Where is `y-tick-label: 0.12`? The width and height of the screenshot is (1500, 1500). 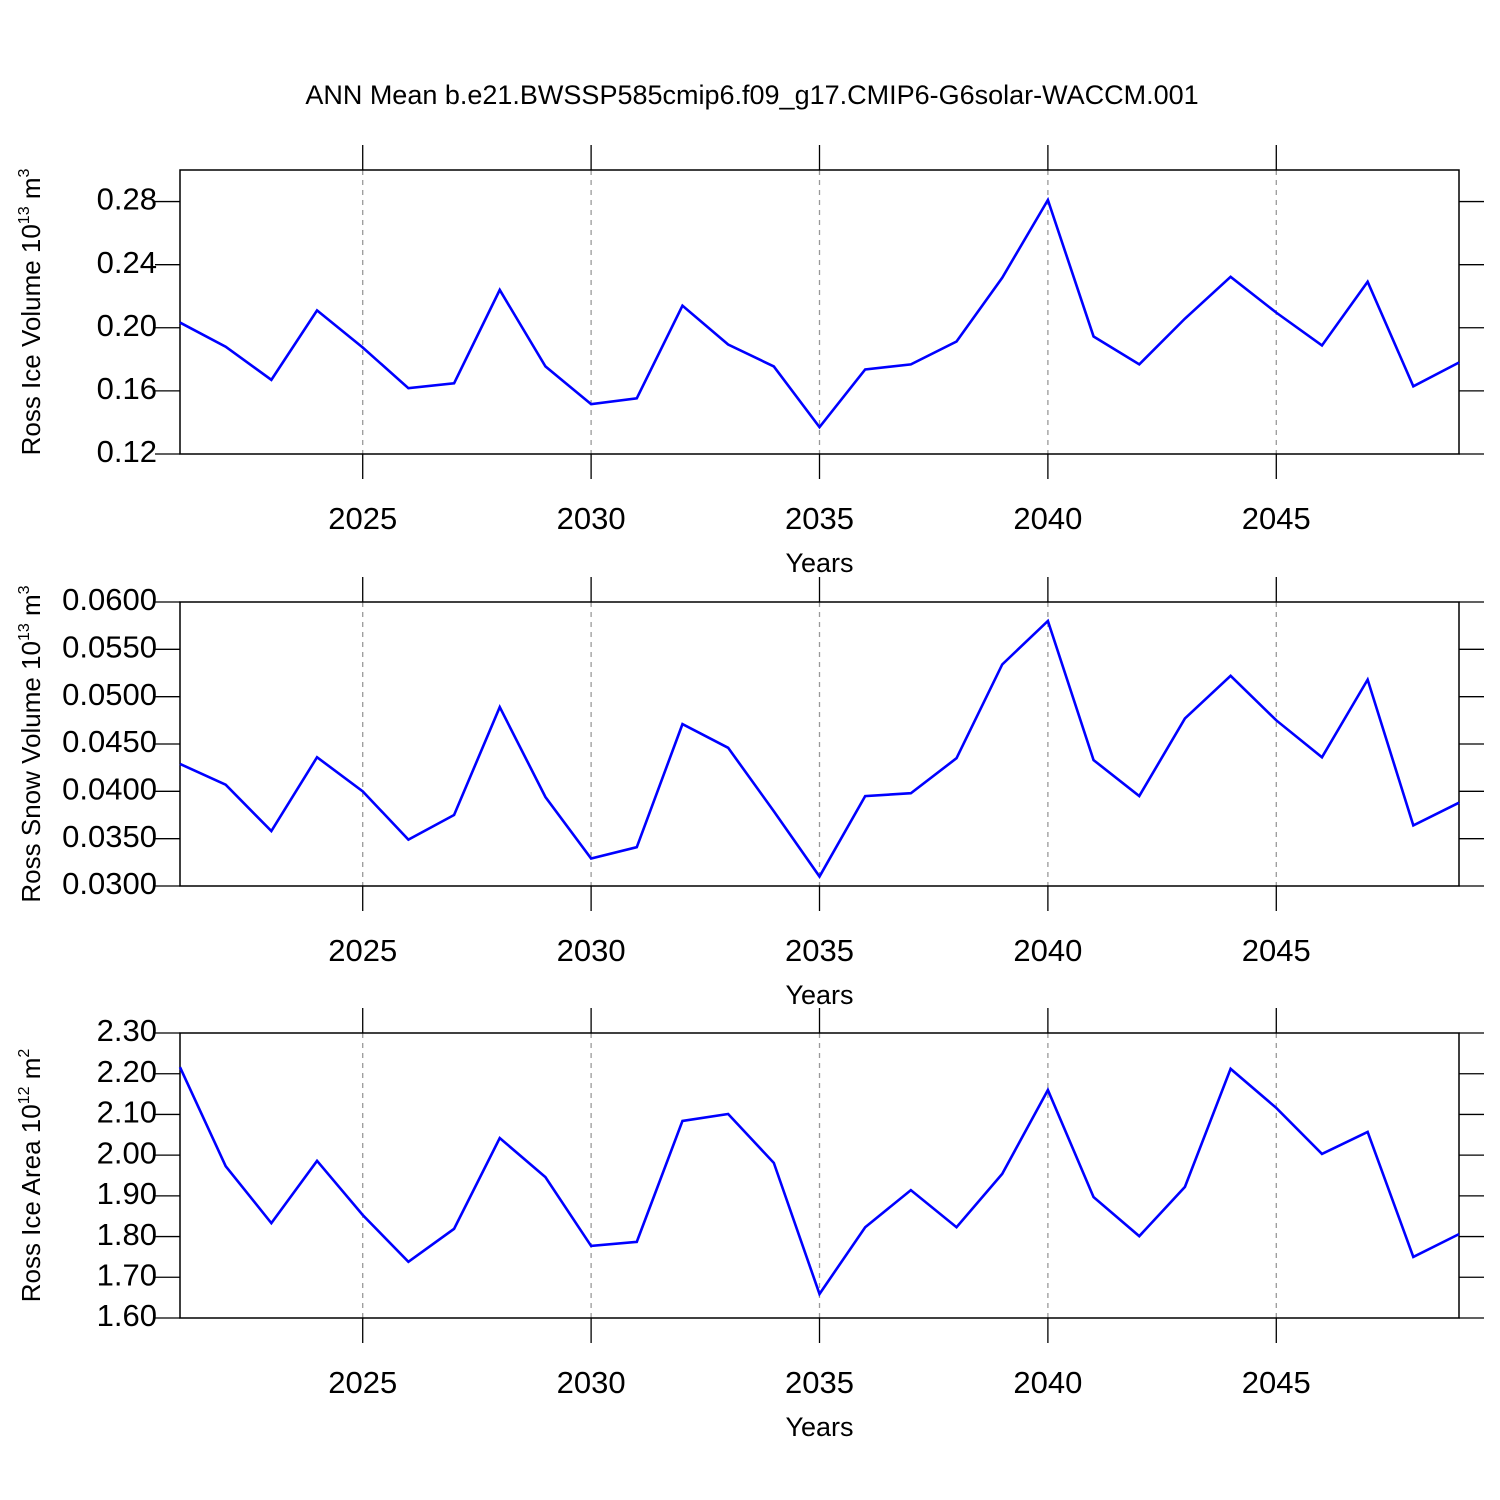 y-tick-label: 0.12 is located at coordinates (127, 451).